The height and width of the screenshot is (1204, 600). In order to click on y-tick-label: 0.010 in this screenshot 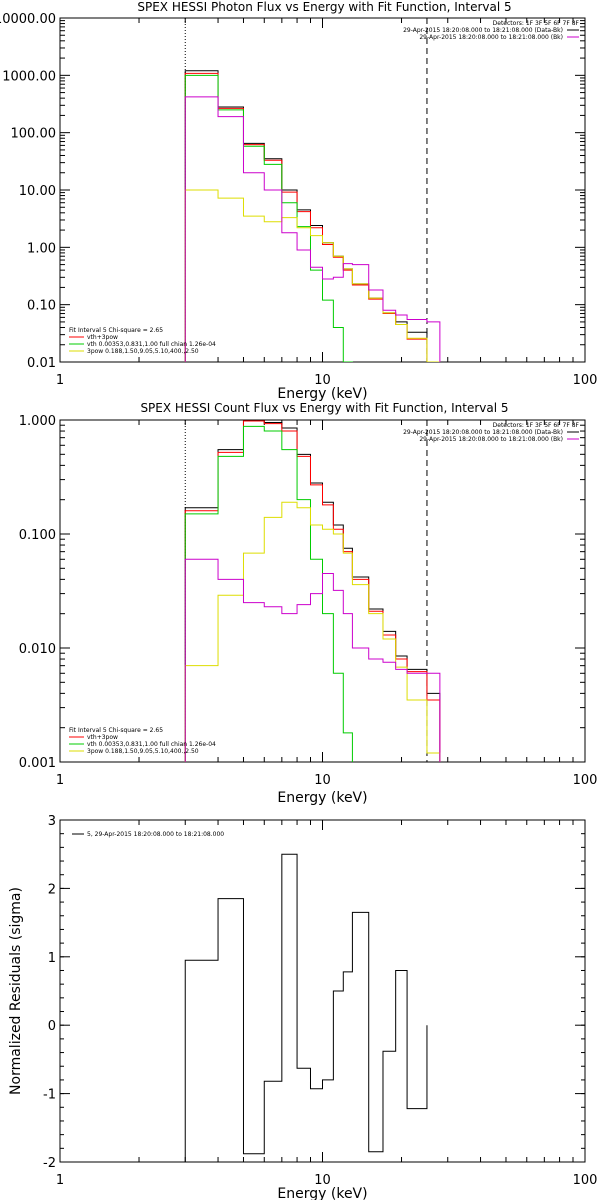, I will do `click(37, 649)`.